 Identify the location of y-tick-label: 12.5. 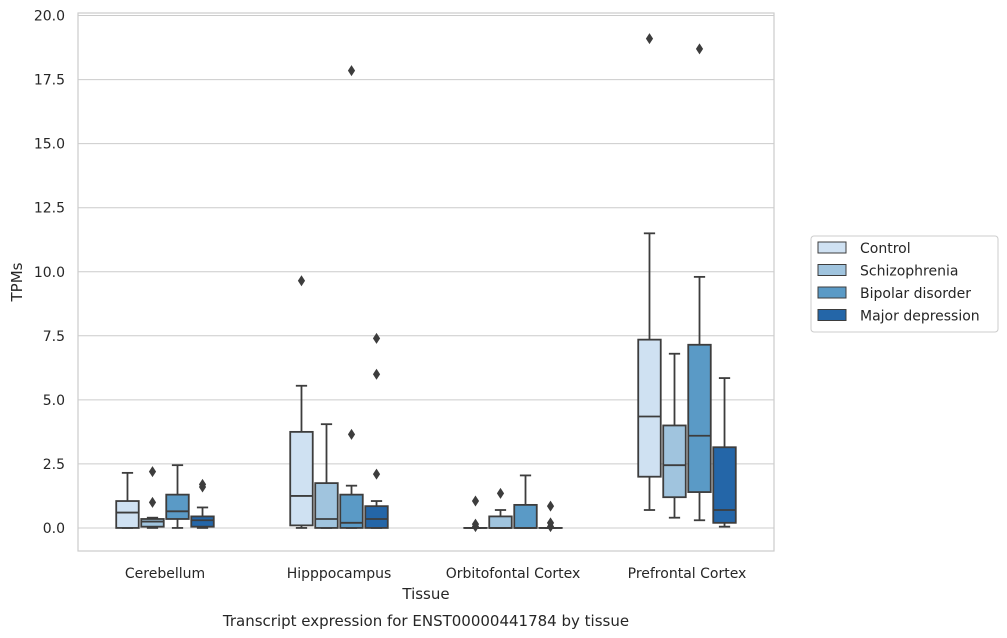
(49, 209).